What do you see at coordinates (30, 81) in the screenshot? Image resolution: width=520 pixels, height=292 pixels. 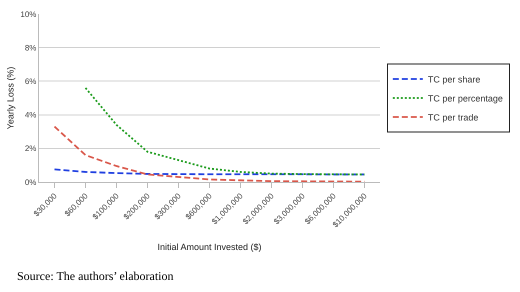 I see `y-tick-label: 6%` at bounding box center [30, 81].